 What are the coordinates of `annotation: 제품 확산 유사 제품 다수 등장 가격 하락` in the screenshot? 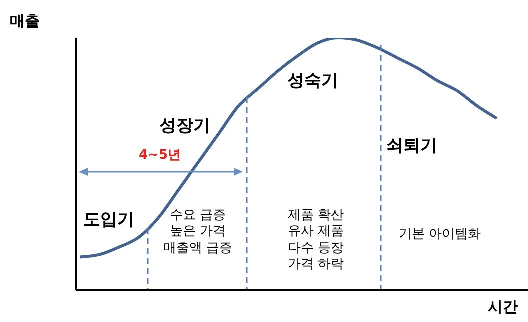 It's located at (316, 240).